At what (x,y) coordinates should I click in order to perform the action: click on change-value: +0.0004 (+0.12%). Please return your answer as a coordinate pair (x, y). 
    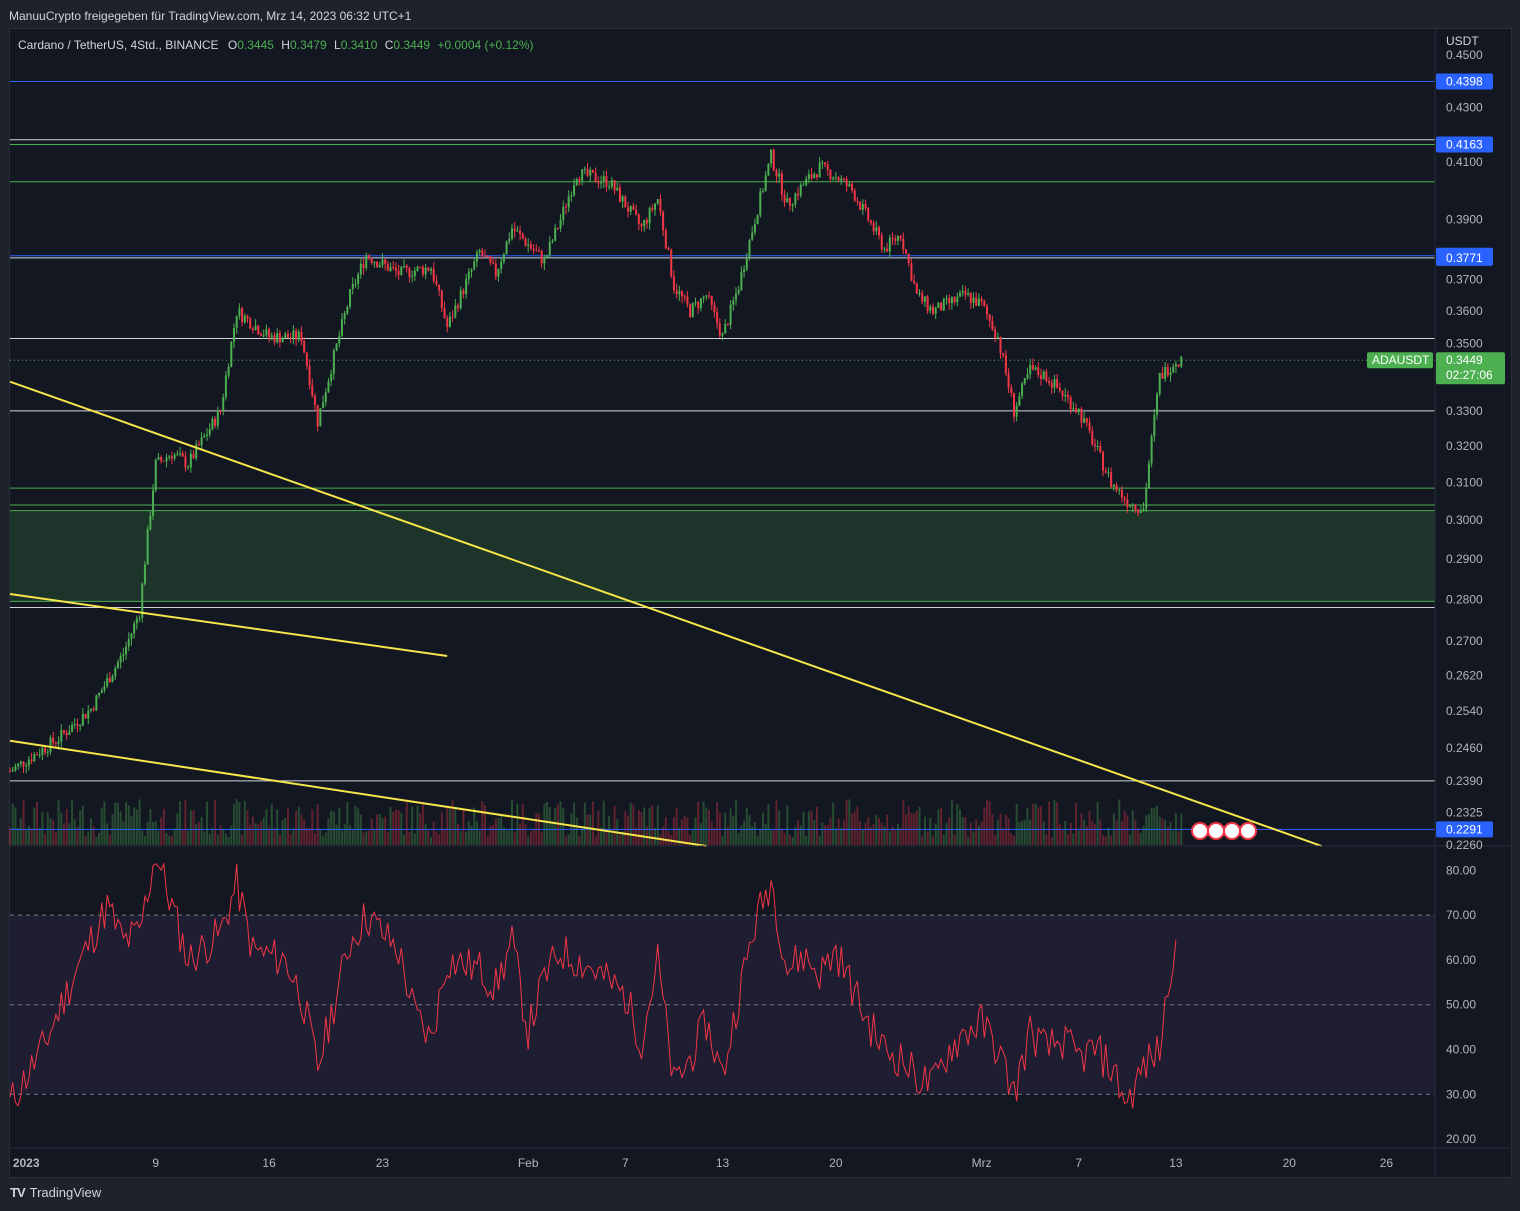
    Looking at the image, I should click on (485, 45).